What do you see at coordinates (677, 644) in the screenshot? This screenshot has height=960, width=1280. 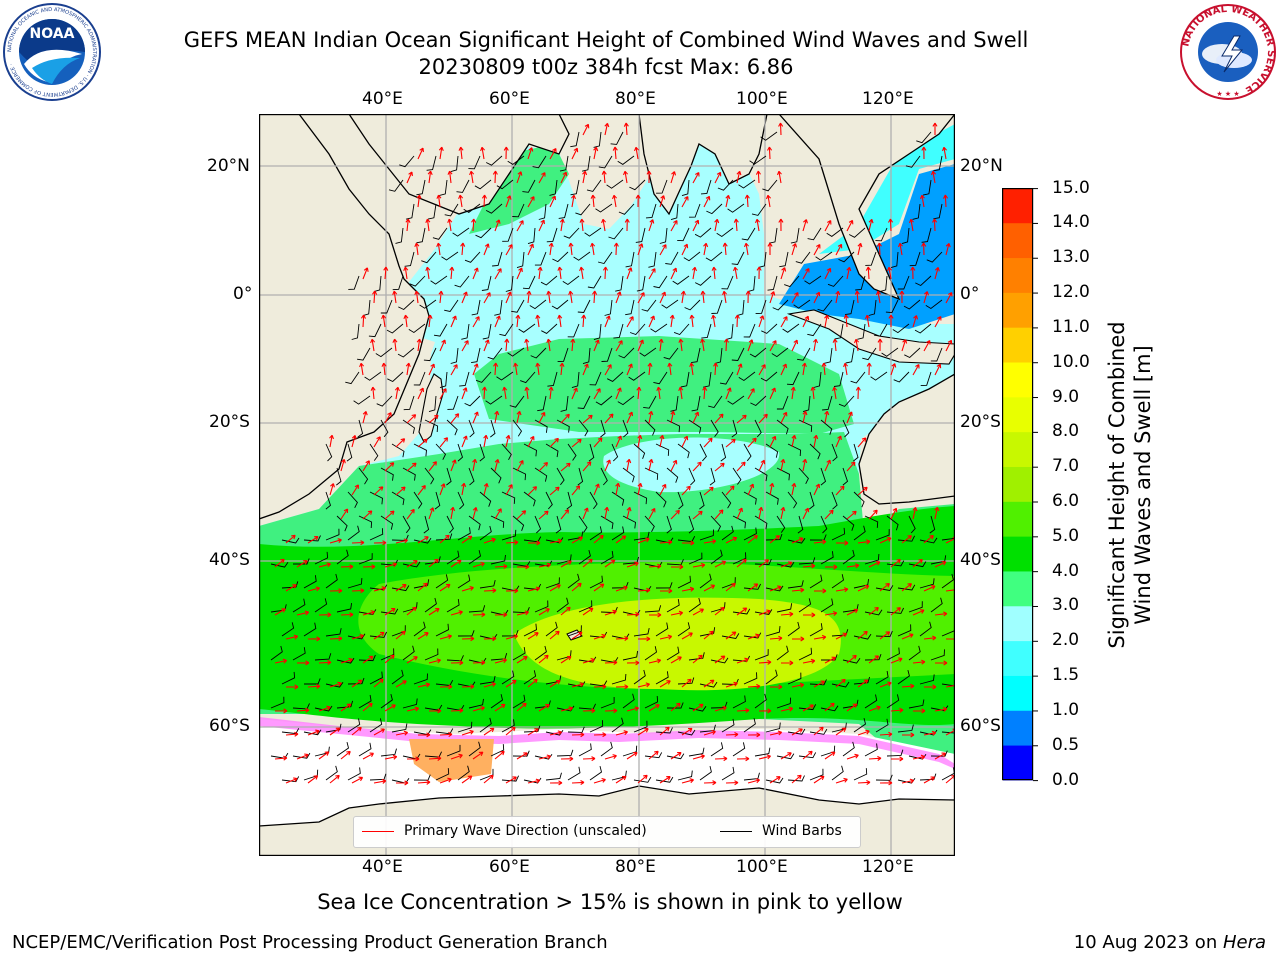 I see `ocean-high-band` at bounding box center [677, 644].